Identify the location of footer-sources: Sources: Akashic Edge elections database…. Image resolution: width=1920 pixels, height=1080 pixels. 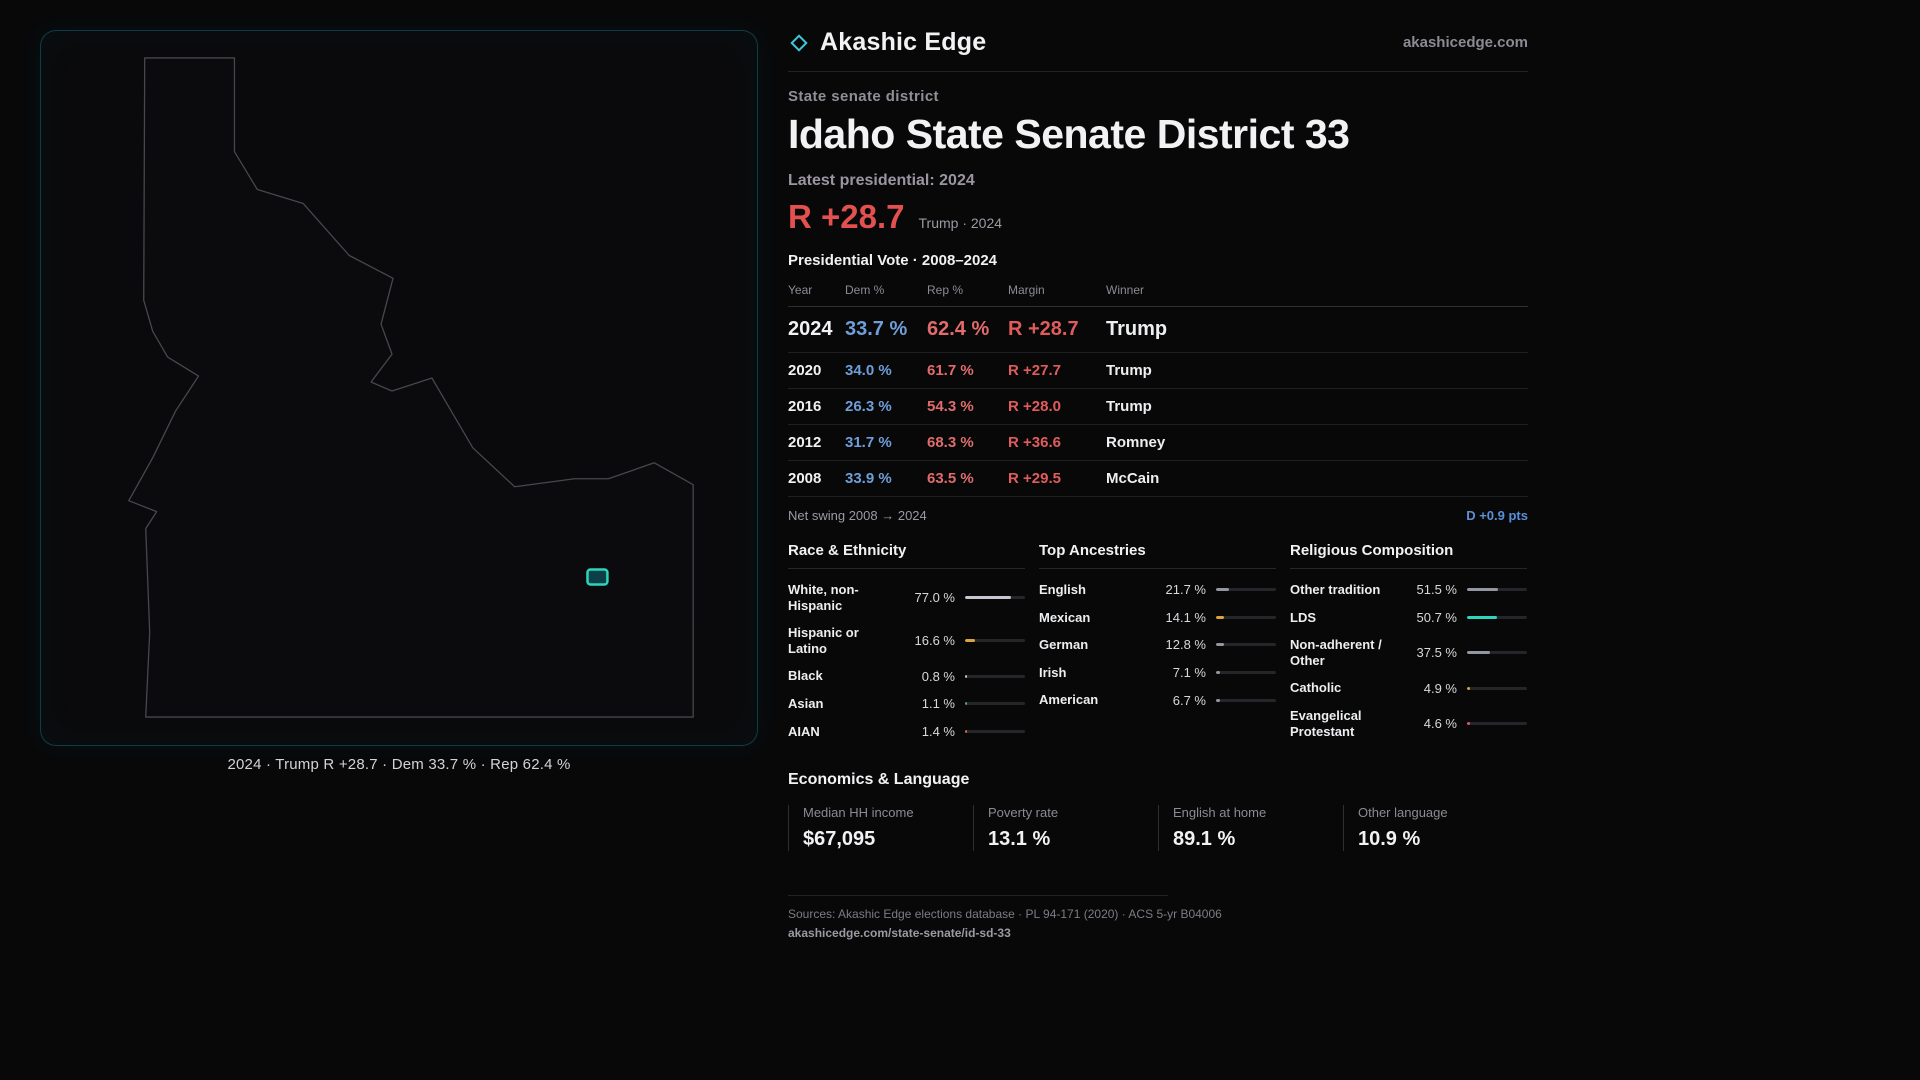
(1005, 914).